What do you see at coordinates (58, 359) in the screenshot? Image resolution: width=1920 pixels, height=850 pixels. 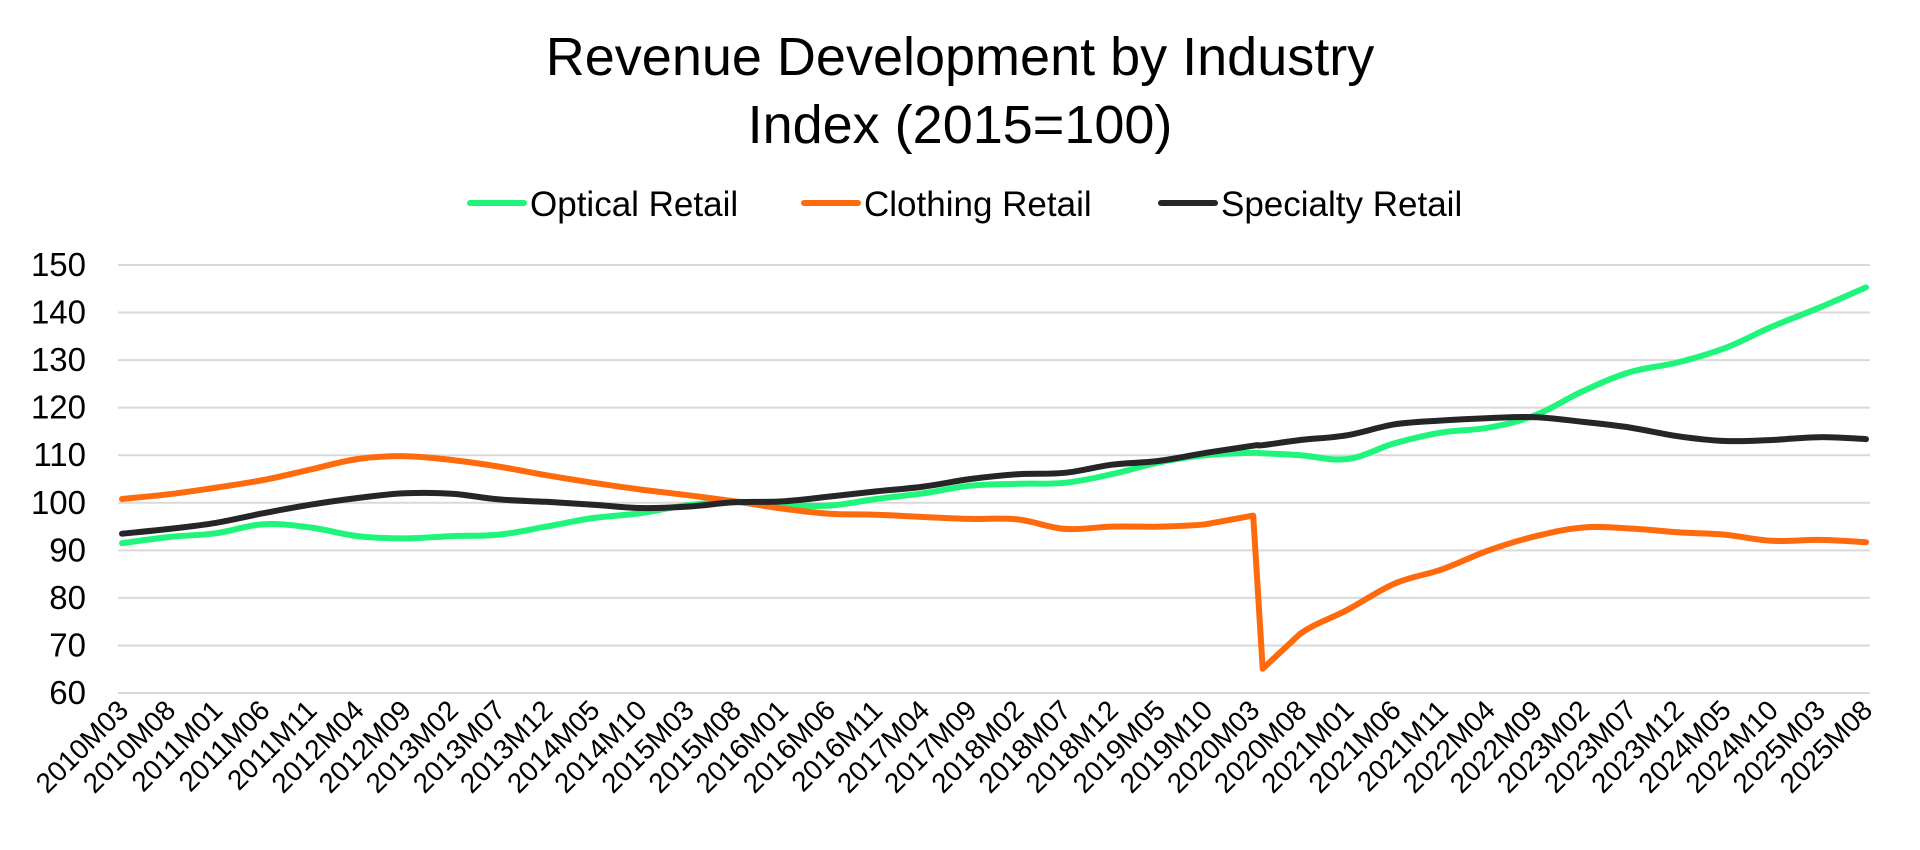 I see `y-tick-label: 130` at bounding box center [58, 359].